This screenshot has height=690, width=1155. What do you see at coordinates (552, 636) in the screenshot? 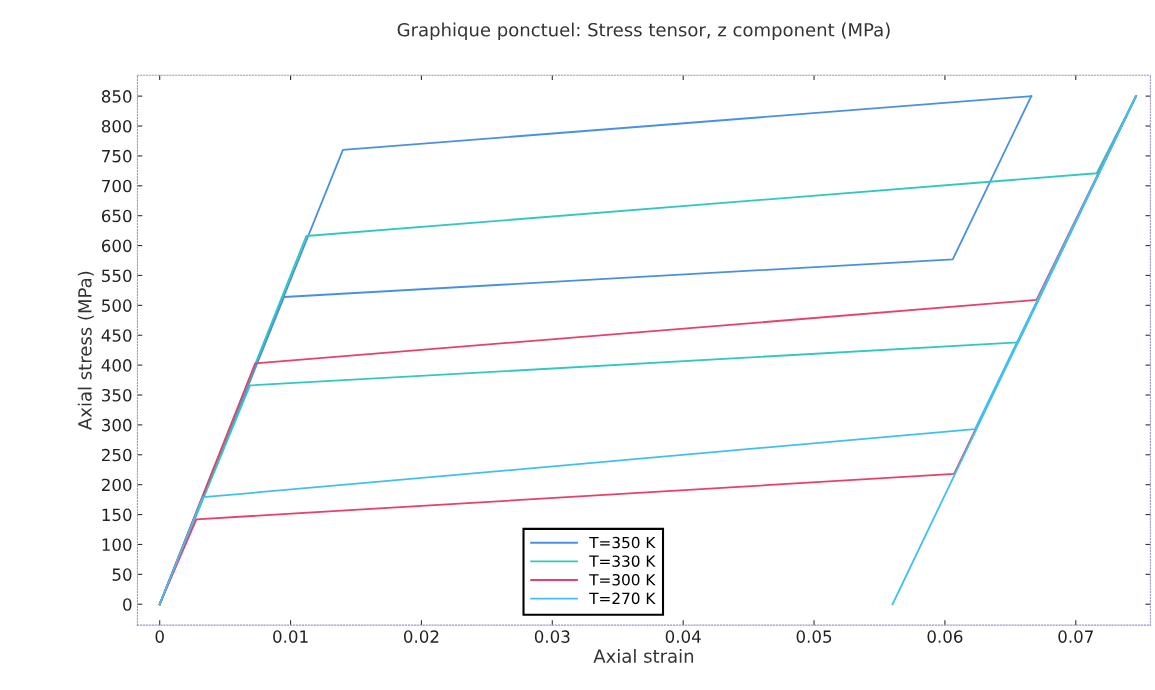
I see `x-tick-label: 0.03` at bounding box center [552, 636].